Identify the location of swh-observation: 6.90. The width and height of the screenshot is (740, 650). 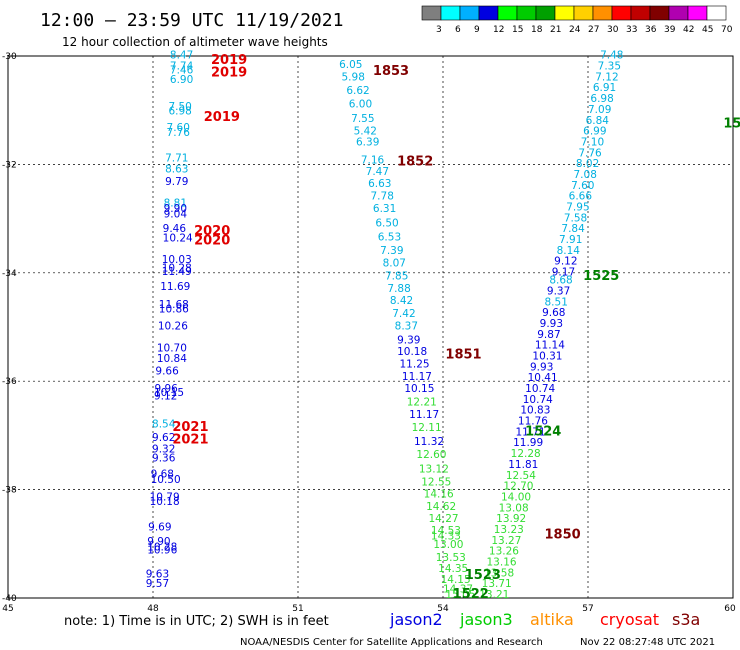
(181, 80).